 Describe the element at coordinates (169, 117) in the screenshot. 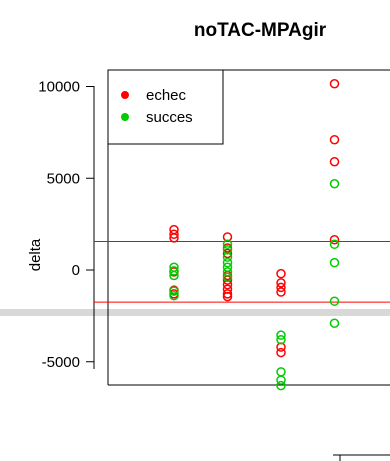

I see `legend-label-succes: succes` at that location.